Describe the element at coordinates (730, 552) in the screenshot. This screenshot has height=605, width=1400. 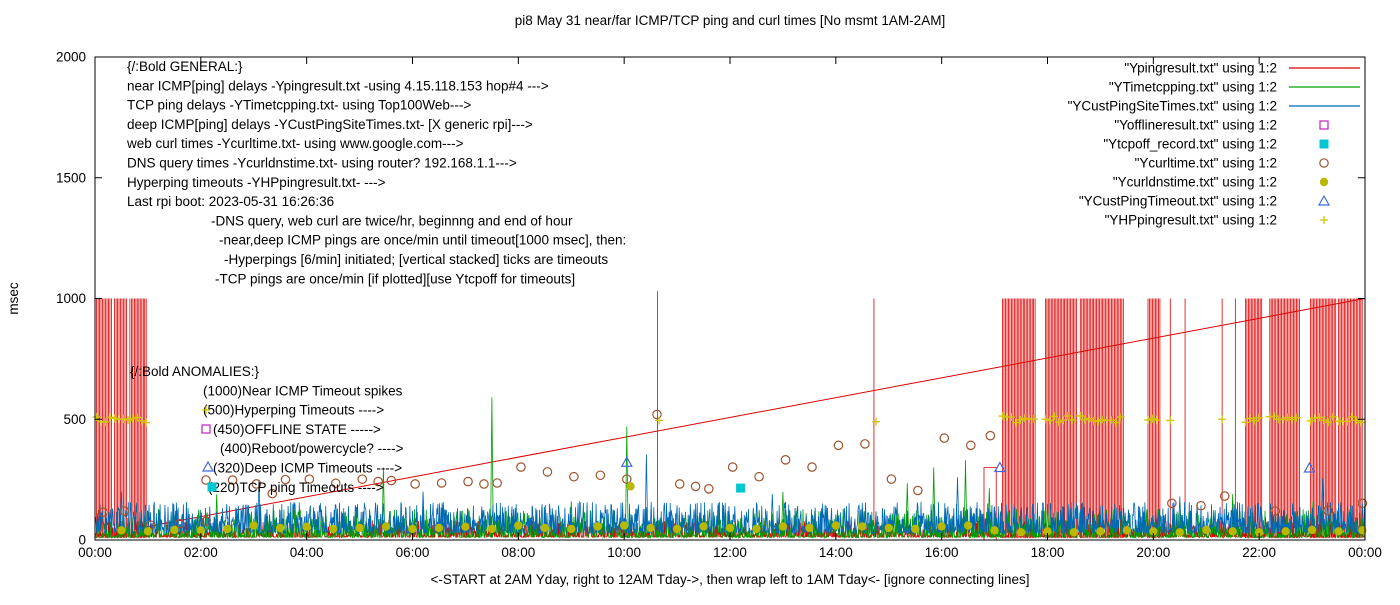
I see `x-tick-label: 12:00` at that location.